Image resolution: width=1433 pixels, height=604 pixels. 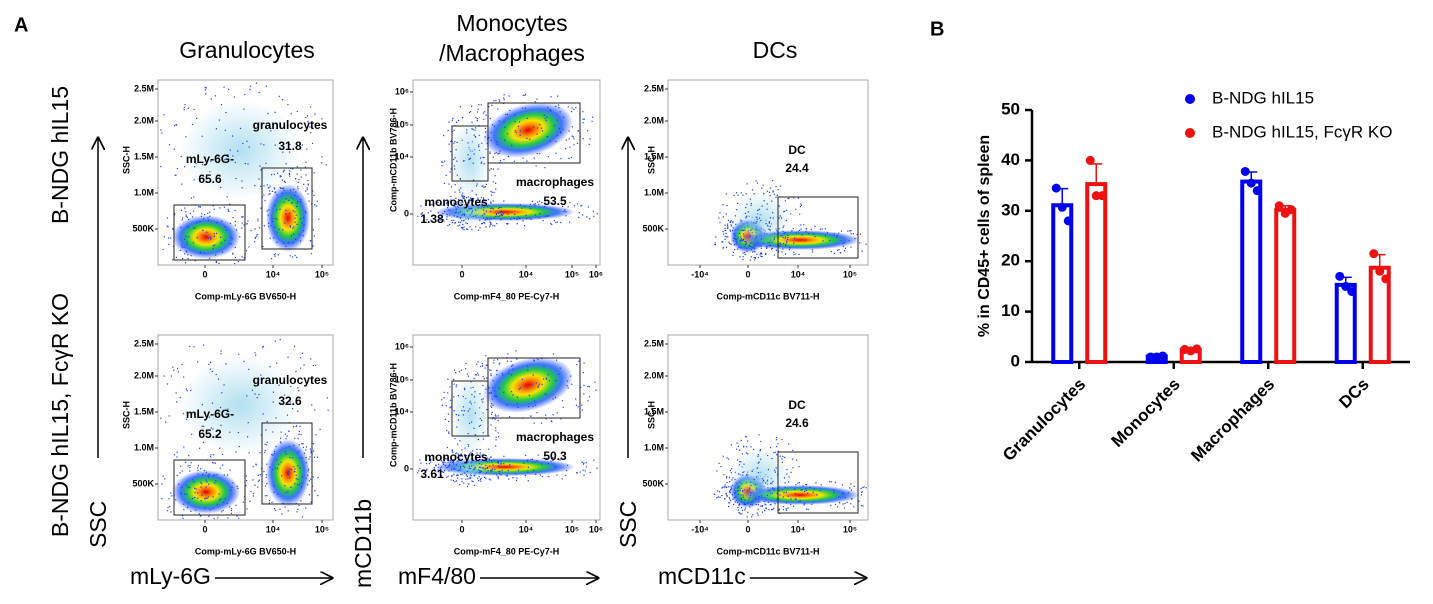 I want to click on axis-arrow-label: mCD11c, so click(x=702, y=576).